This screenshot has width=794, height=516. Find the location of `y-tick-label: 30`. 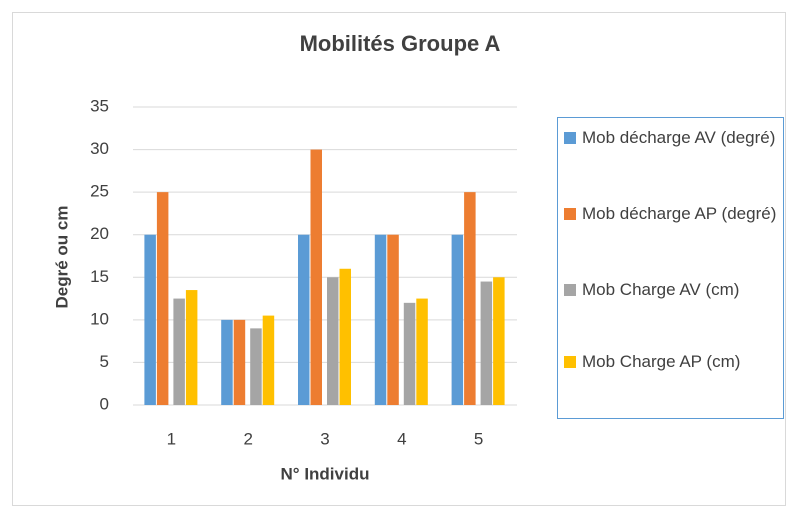

y-tick-label: 30 is located at coordinates (99, 148).